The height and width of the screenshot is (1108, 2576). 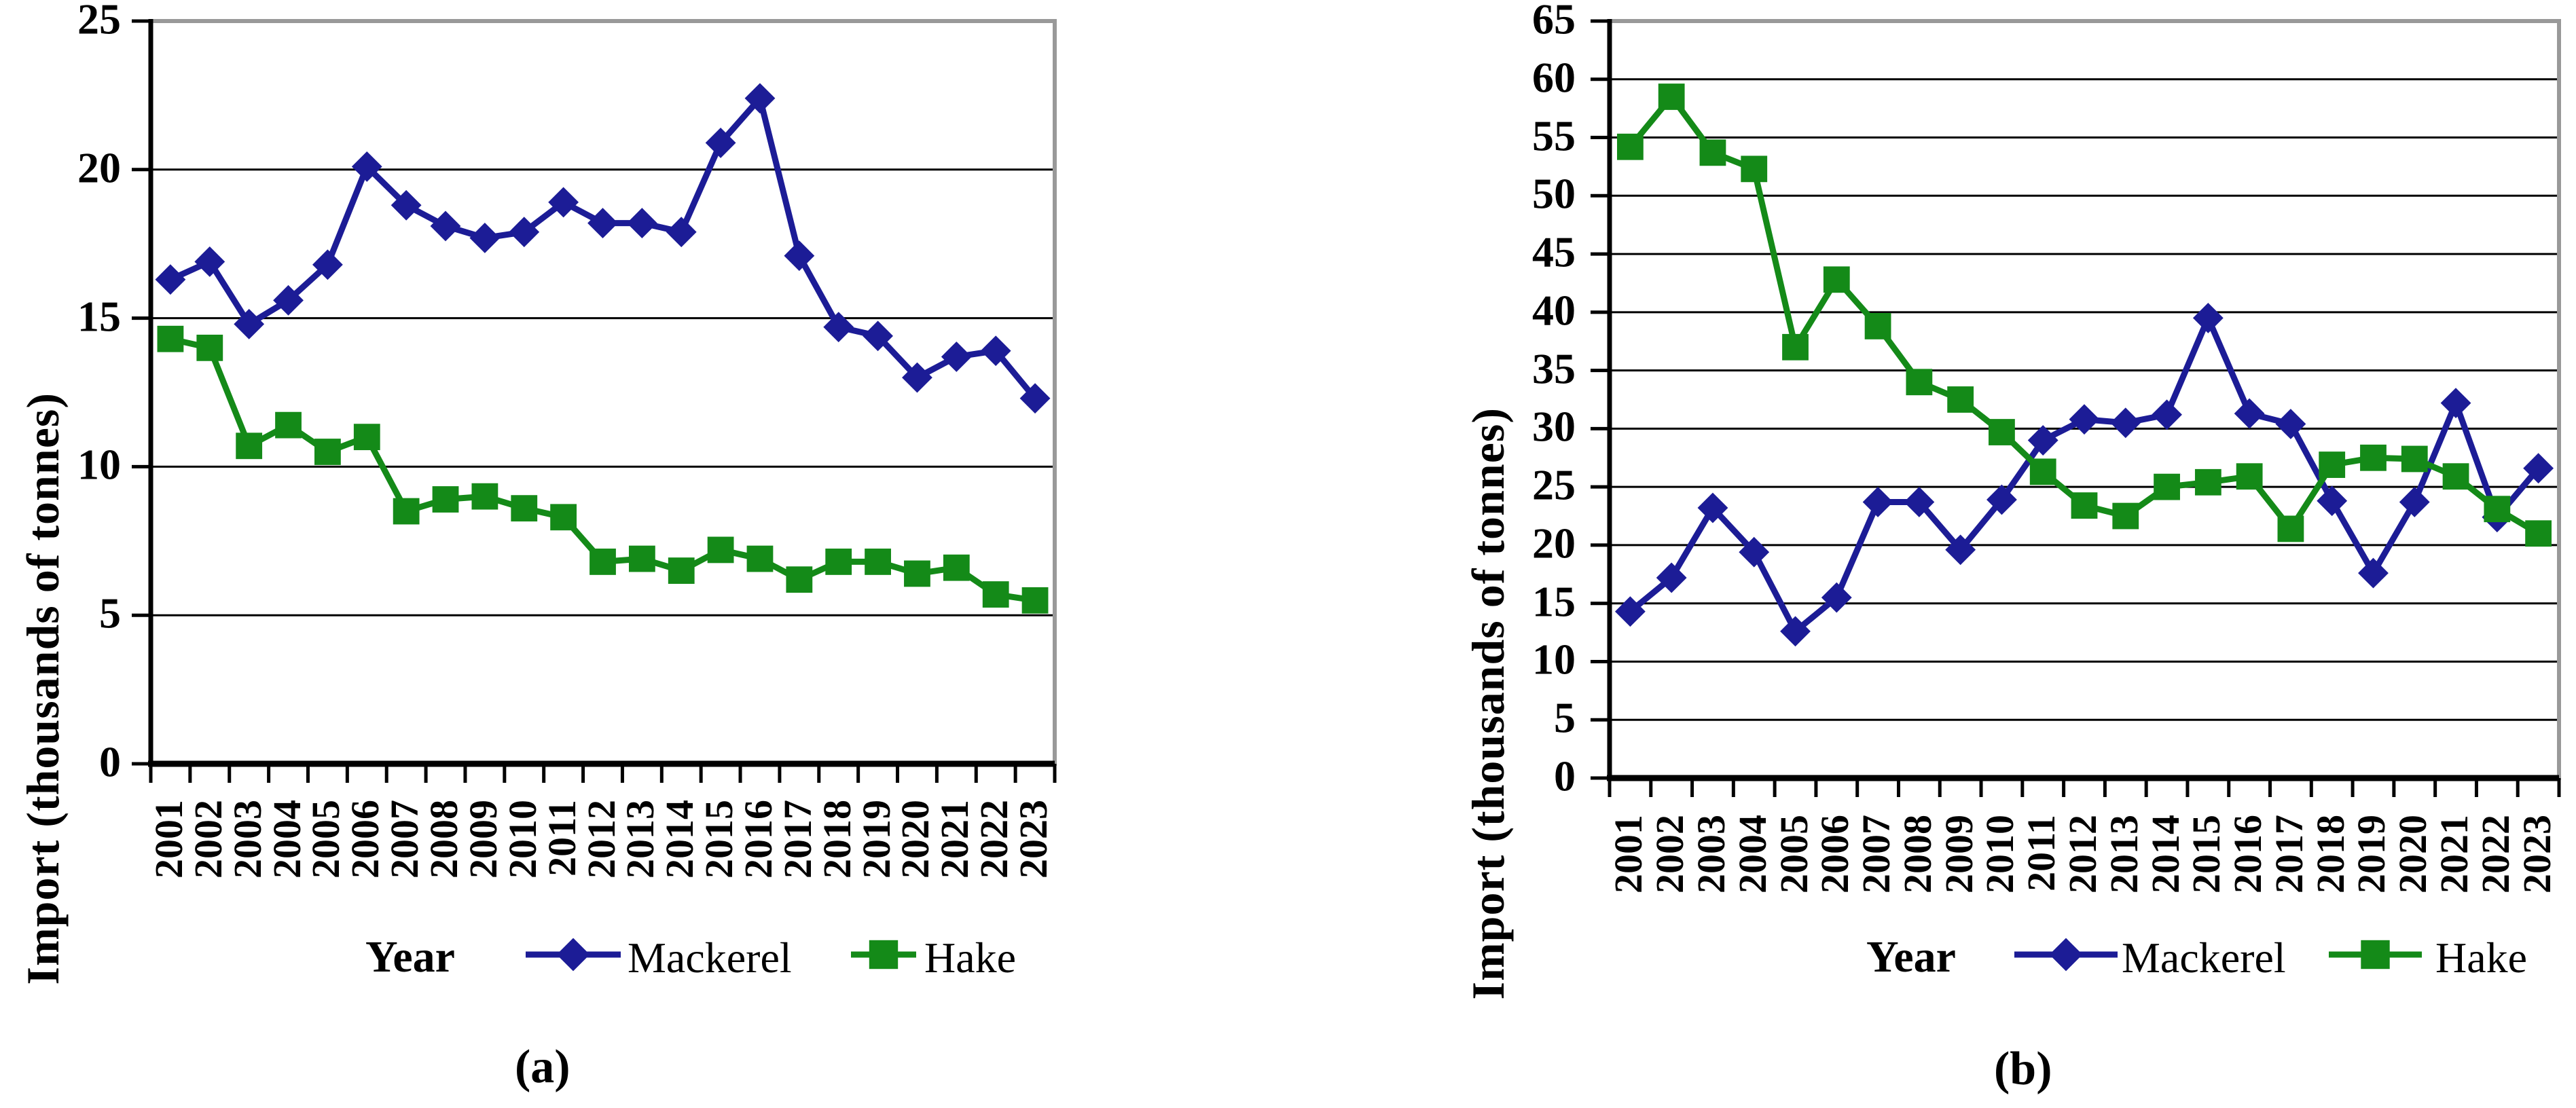 What do you see at coordinates (110, 614) in the screenshot?
I see `y-tick-label-a-5: 5` at bounding box center [110, 614].